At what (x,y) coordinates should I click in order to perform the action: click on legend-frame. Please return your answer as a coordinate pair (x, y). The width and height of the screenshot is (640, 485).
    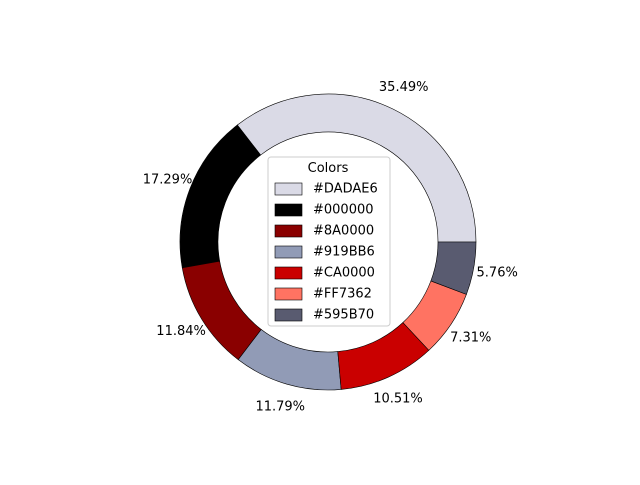
    Looking at the image, I should click on (329, 241).